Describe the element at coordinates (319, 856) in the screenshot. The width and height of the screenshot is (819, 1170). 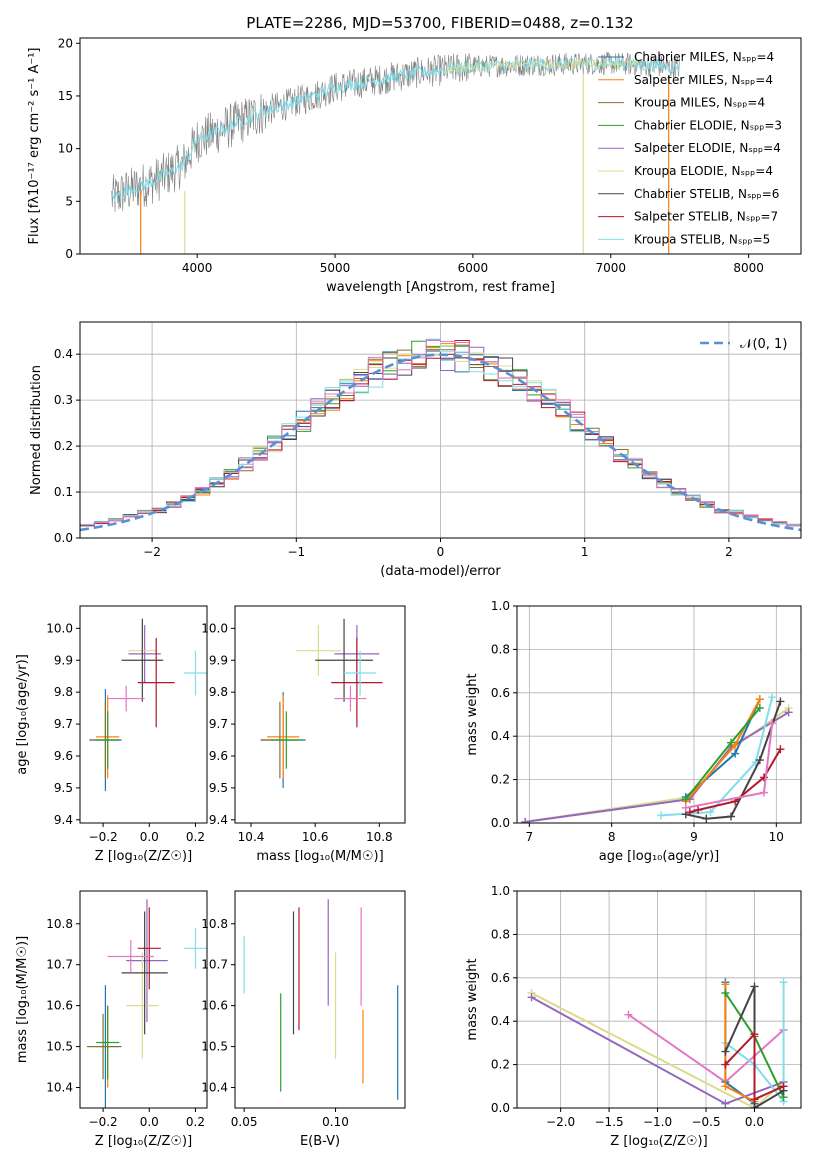
I see `x-axis-label: mass [log₁₀(M/M☉)]` at that location.